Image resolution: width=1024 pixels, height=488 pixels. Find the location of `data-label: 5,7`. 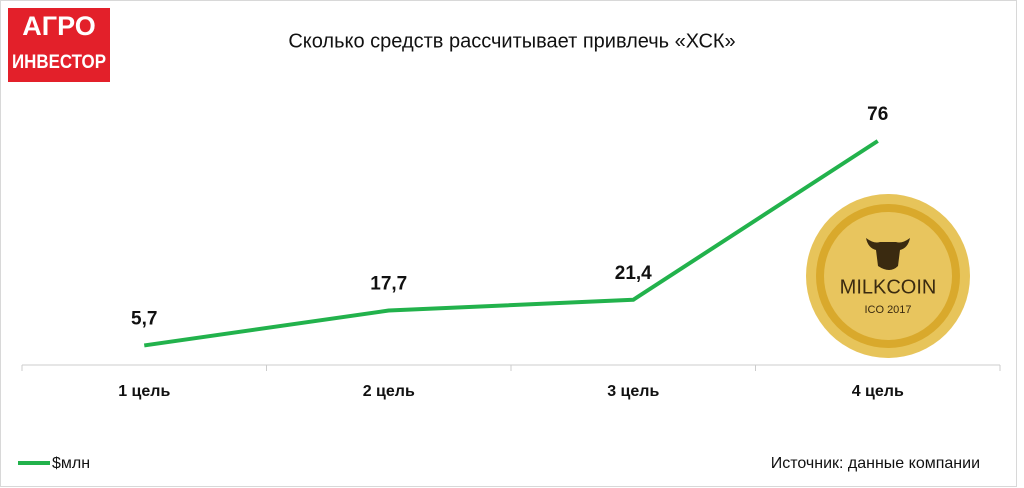

data-label: 5,7 is located at coordinates (144, 318).